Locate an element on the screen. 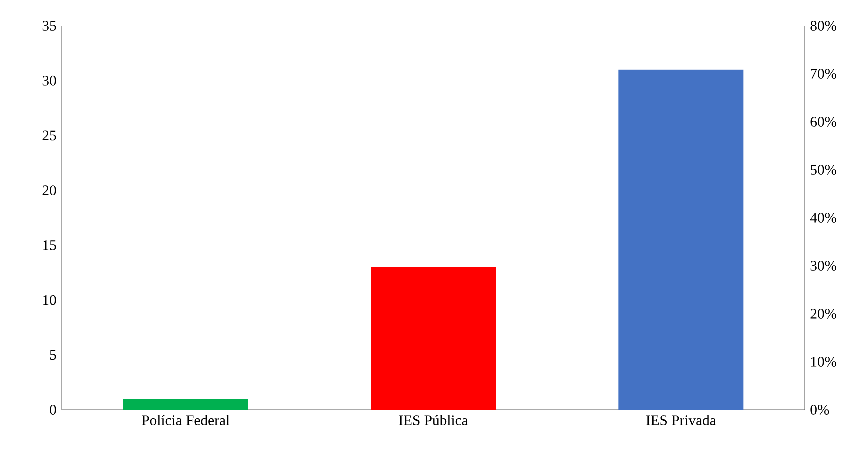 The image size is (868, 460). y-tick-label: 30 is located at coordinates (49, 81).